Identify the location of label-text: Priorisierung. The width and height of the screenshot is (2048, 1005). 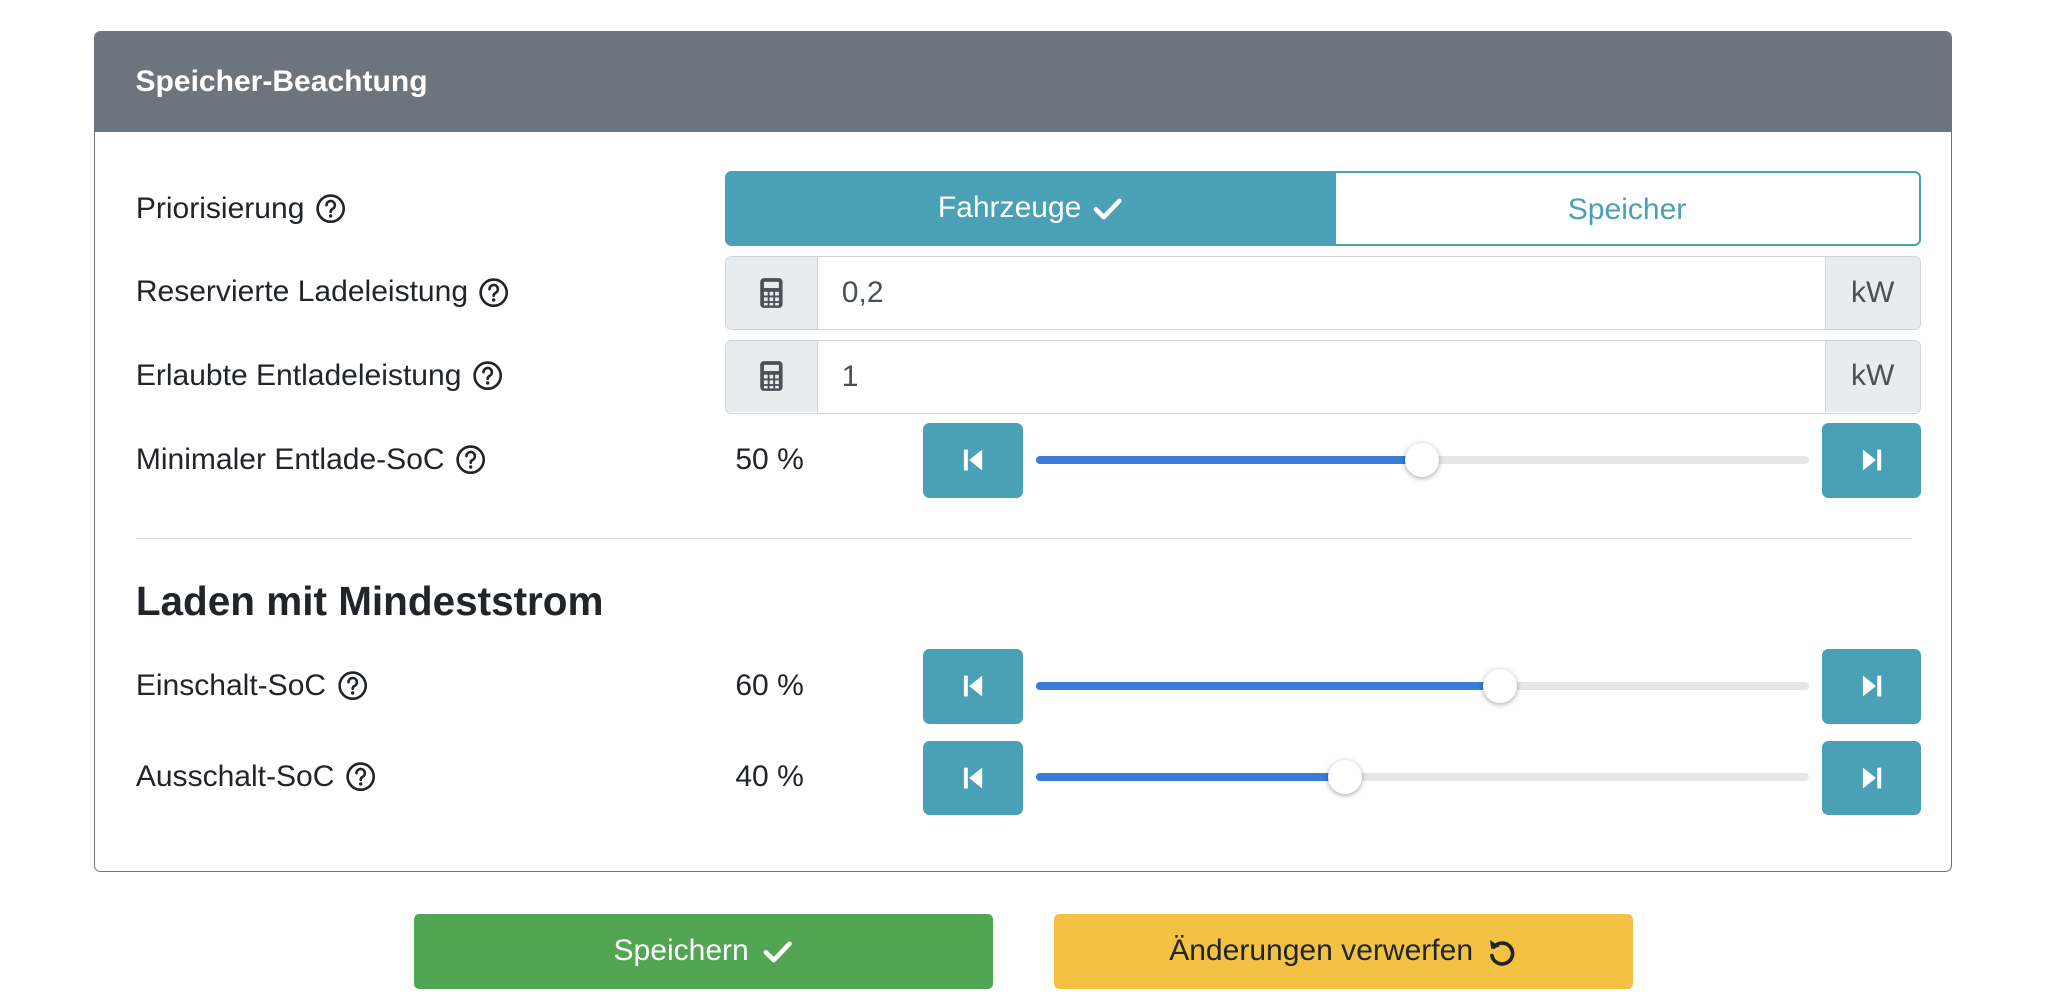
(220, 208).